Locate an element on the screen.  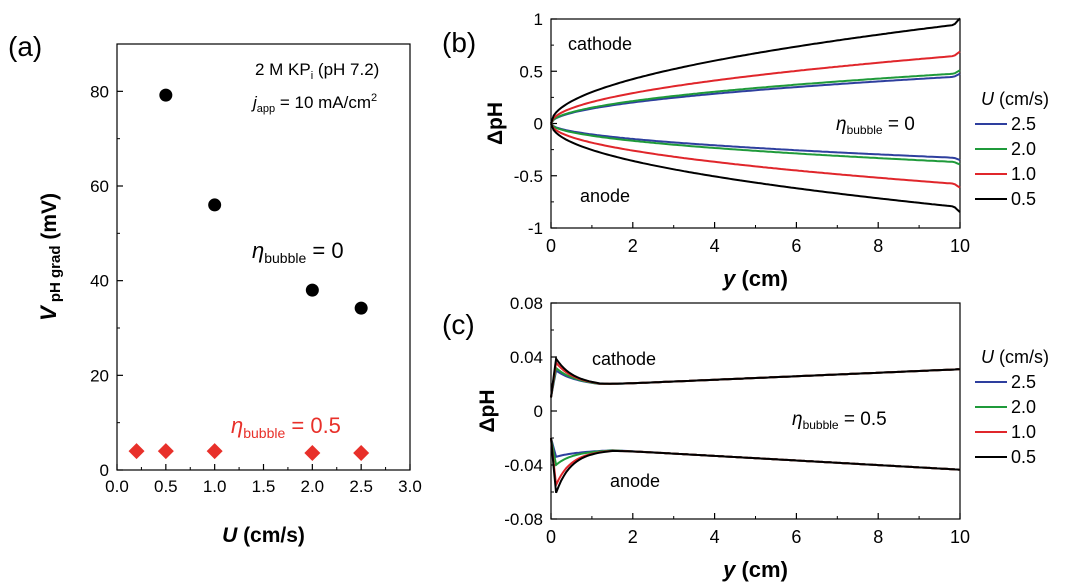
series-line-b-bottom-0.5 is located at coordinates (755, 168).